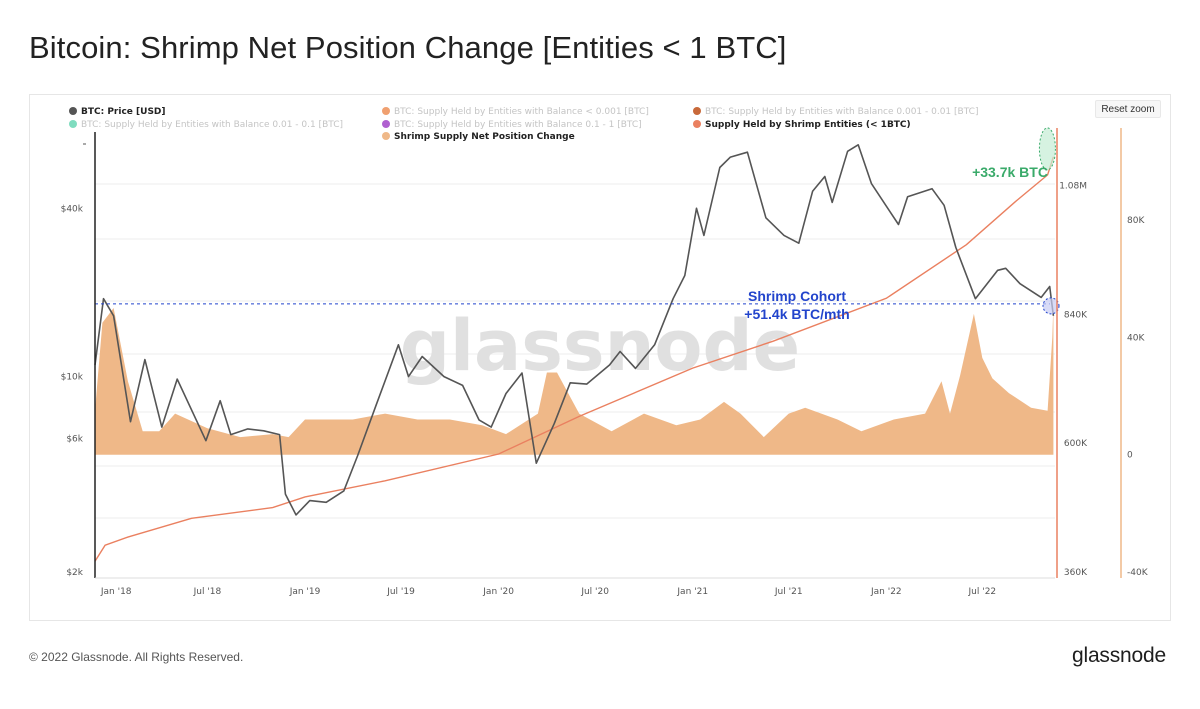 This screenshot has width=1200, height=709. Describe the element at coordinates (797, 296) in the screenshot. I see `annotation-blue-line1: Shrimp Cohort` at that location.